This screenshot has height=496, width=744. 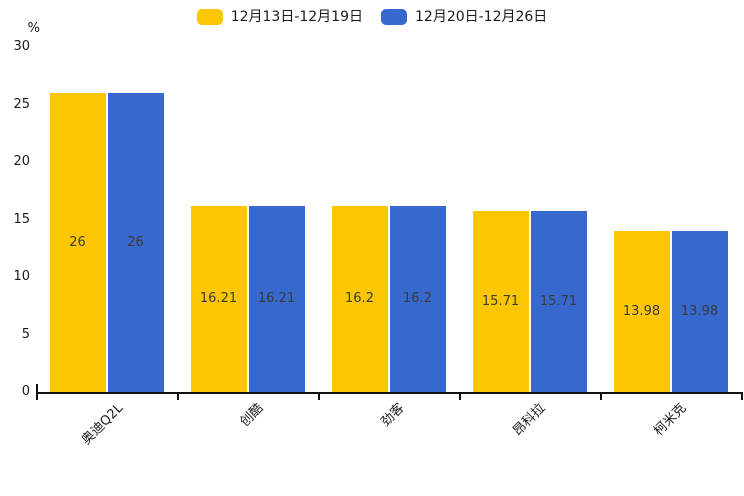 I want to click on y-axis-unit-label: %, so click(x=33, y=28).